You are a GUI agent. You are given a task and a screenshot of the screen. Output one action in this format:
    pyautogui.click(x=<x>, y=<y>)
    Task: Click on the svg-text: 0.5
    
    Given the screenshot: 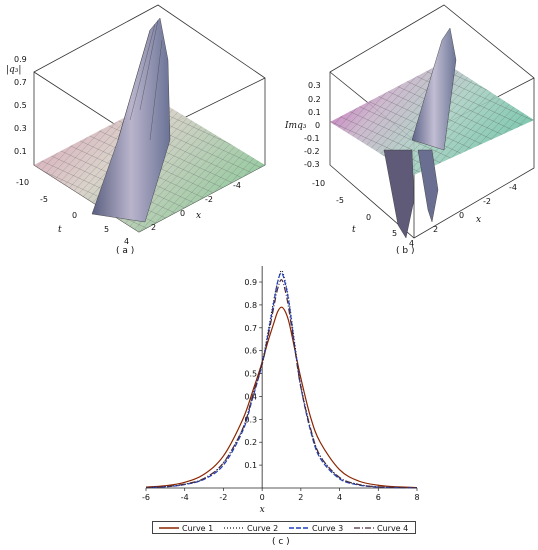 What is the action you would take?
    pyautogui.click(x=20, y=105)
    